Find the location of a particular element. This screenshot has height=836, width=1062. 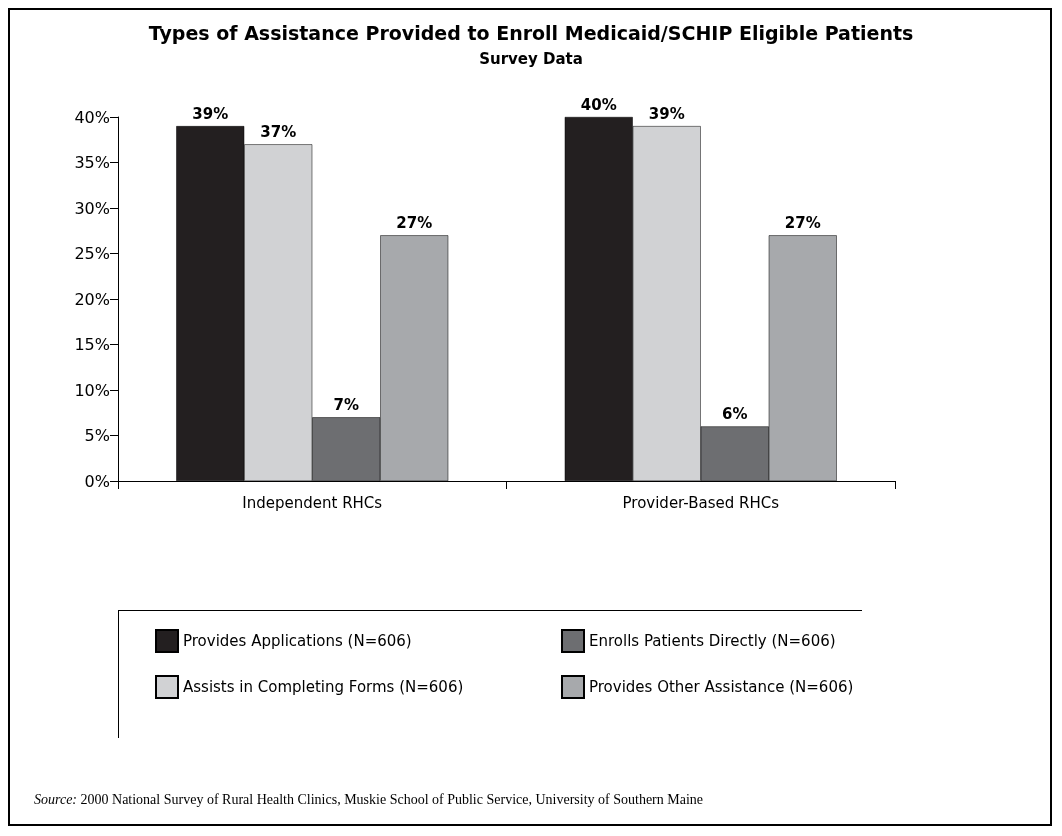

y-tick-label: 20% is located at coordinates (92, 299).